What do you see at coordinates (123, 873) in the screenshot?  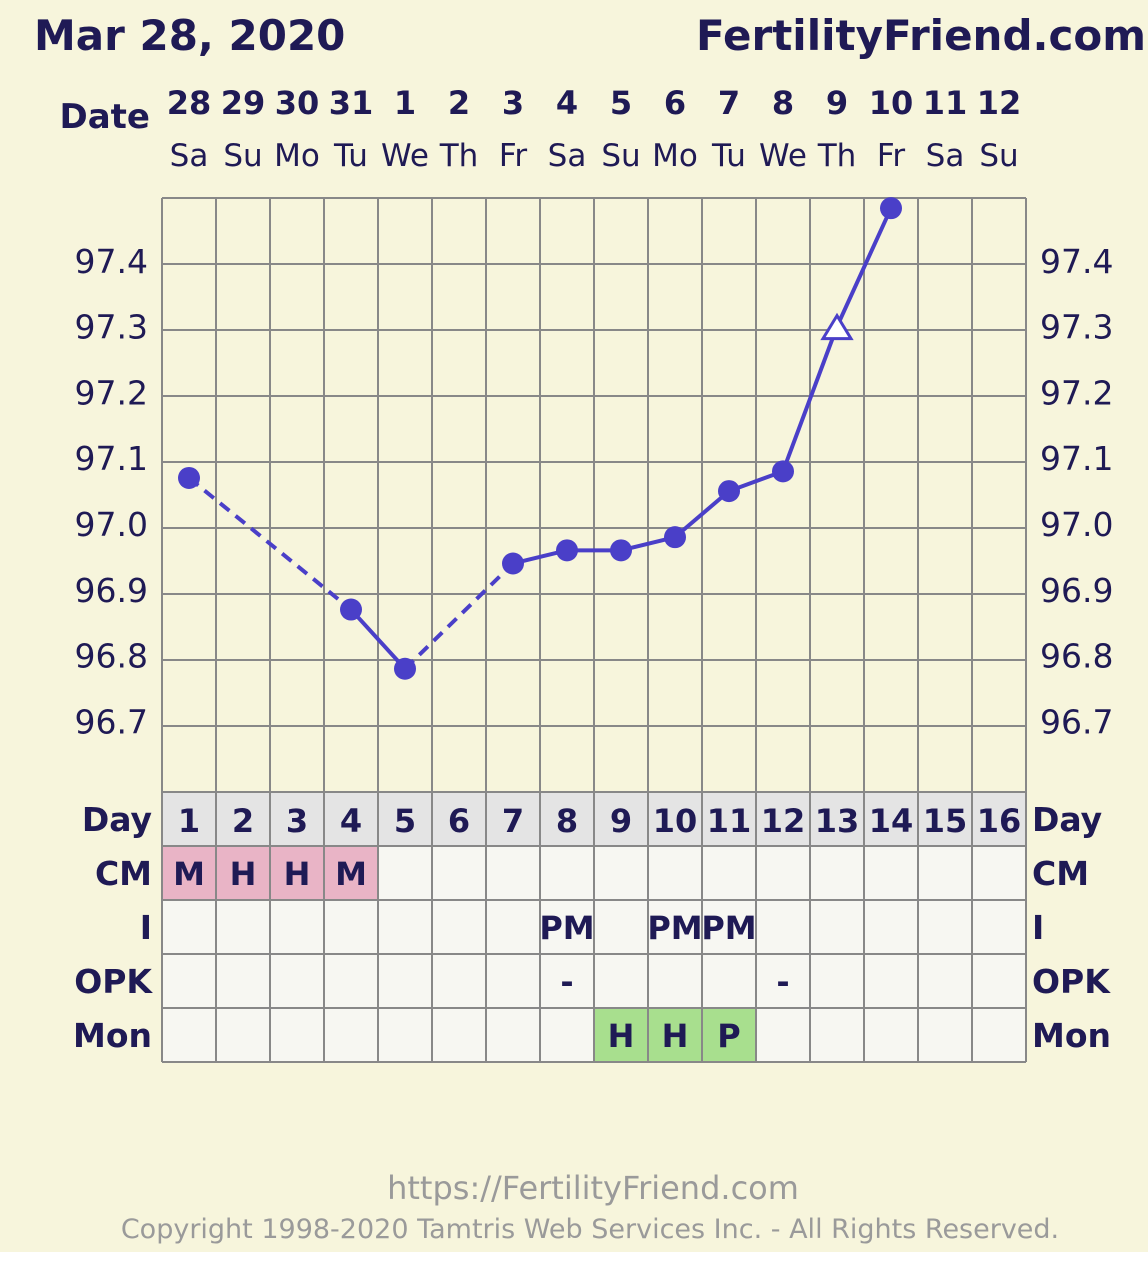 I see `cm-row-label-left: CM` at bounding box center [123, 873].